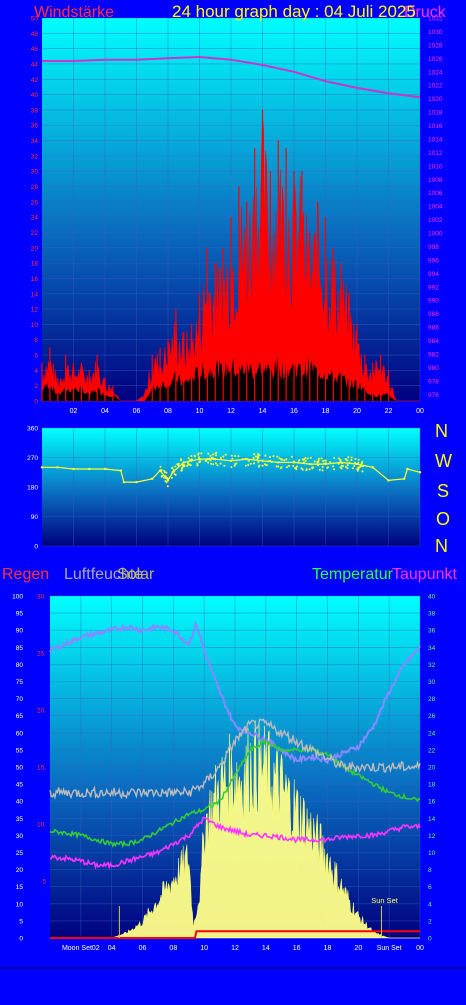  I want to click on climate-x-tick-label: 14, so click(266, 948).